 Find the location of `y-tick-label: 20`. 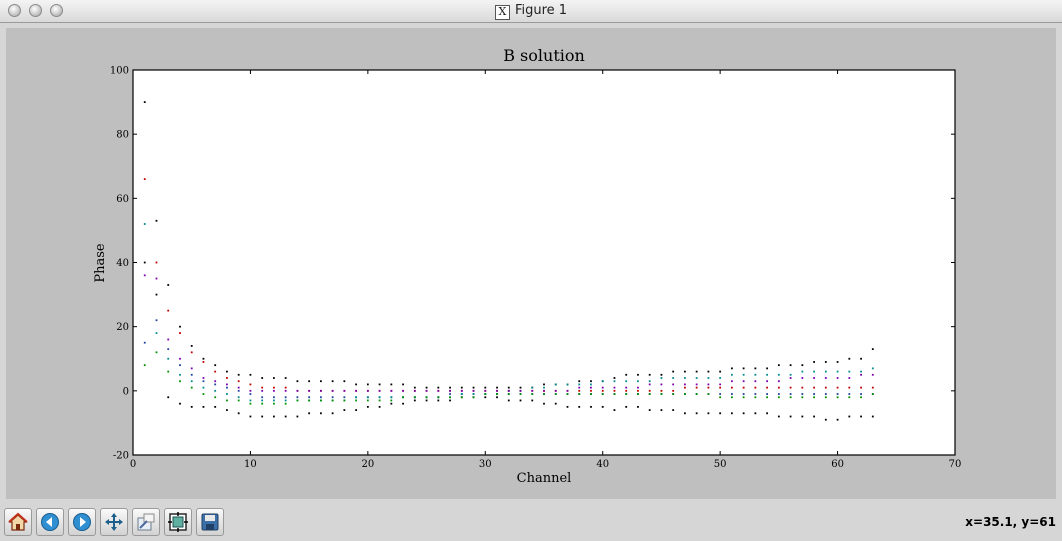

y-tick-label: 20 is located at coordinates (122, 327).